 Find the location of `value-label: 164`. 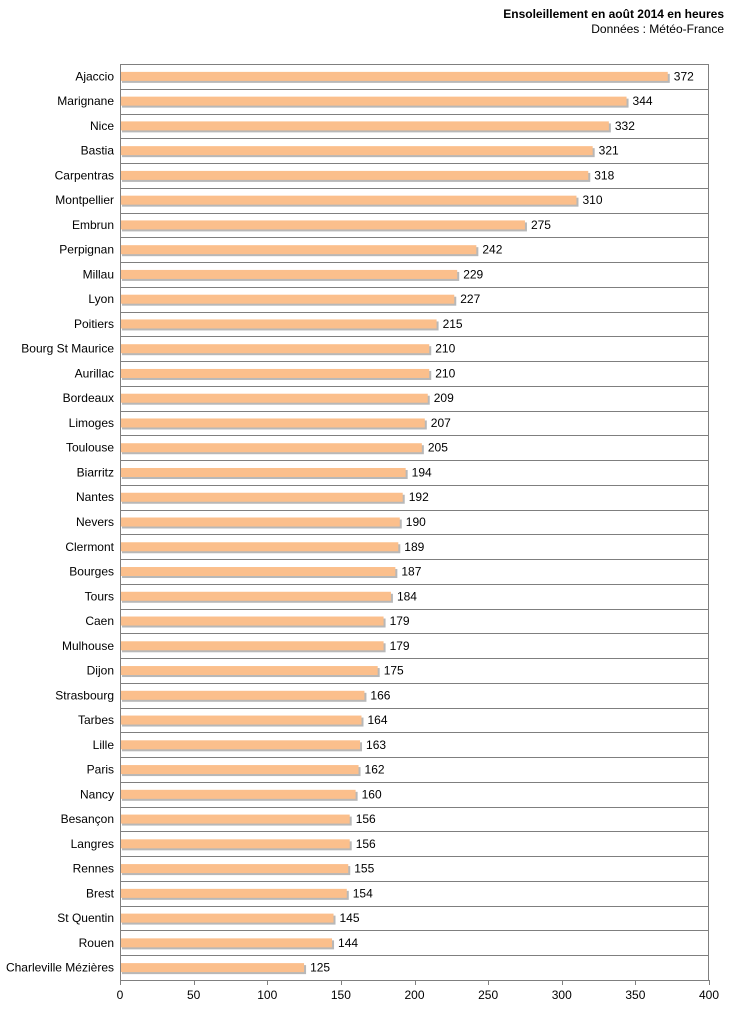

value-label: 164 is located at coordinates (377, 720).